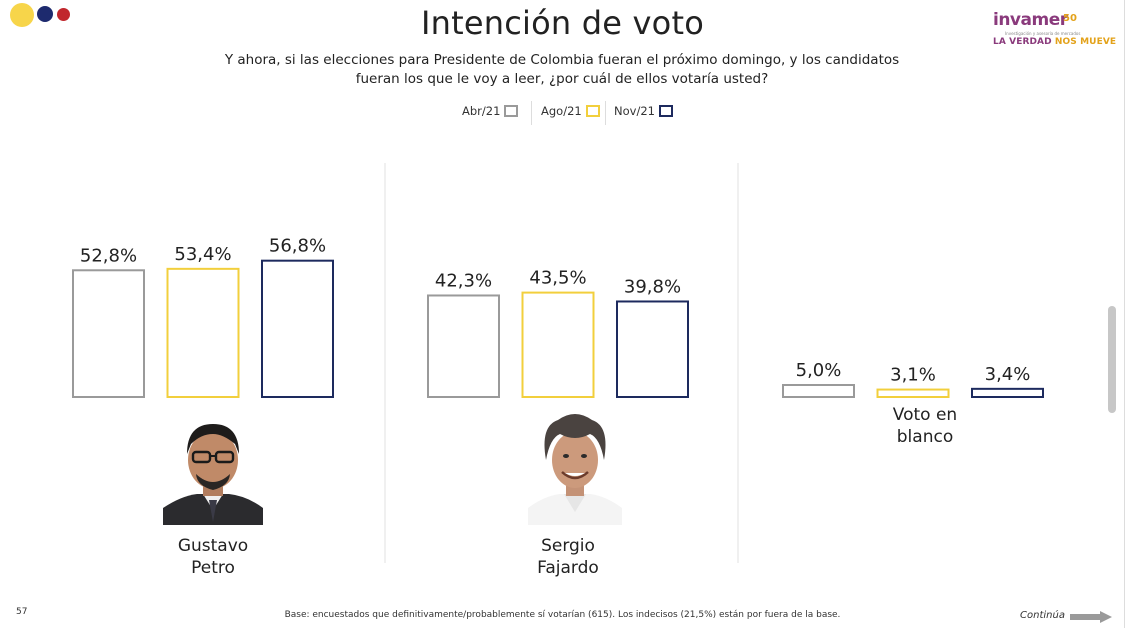  What do you see at coordinates (561, 111) in the screenshot?
I see `legend-label-ago: Ago/21` at bounding box center [561, 111].